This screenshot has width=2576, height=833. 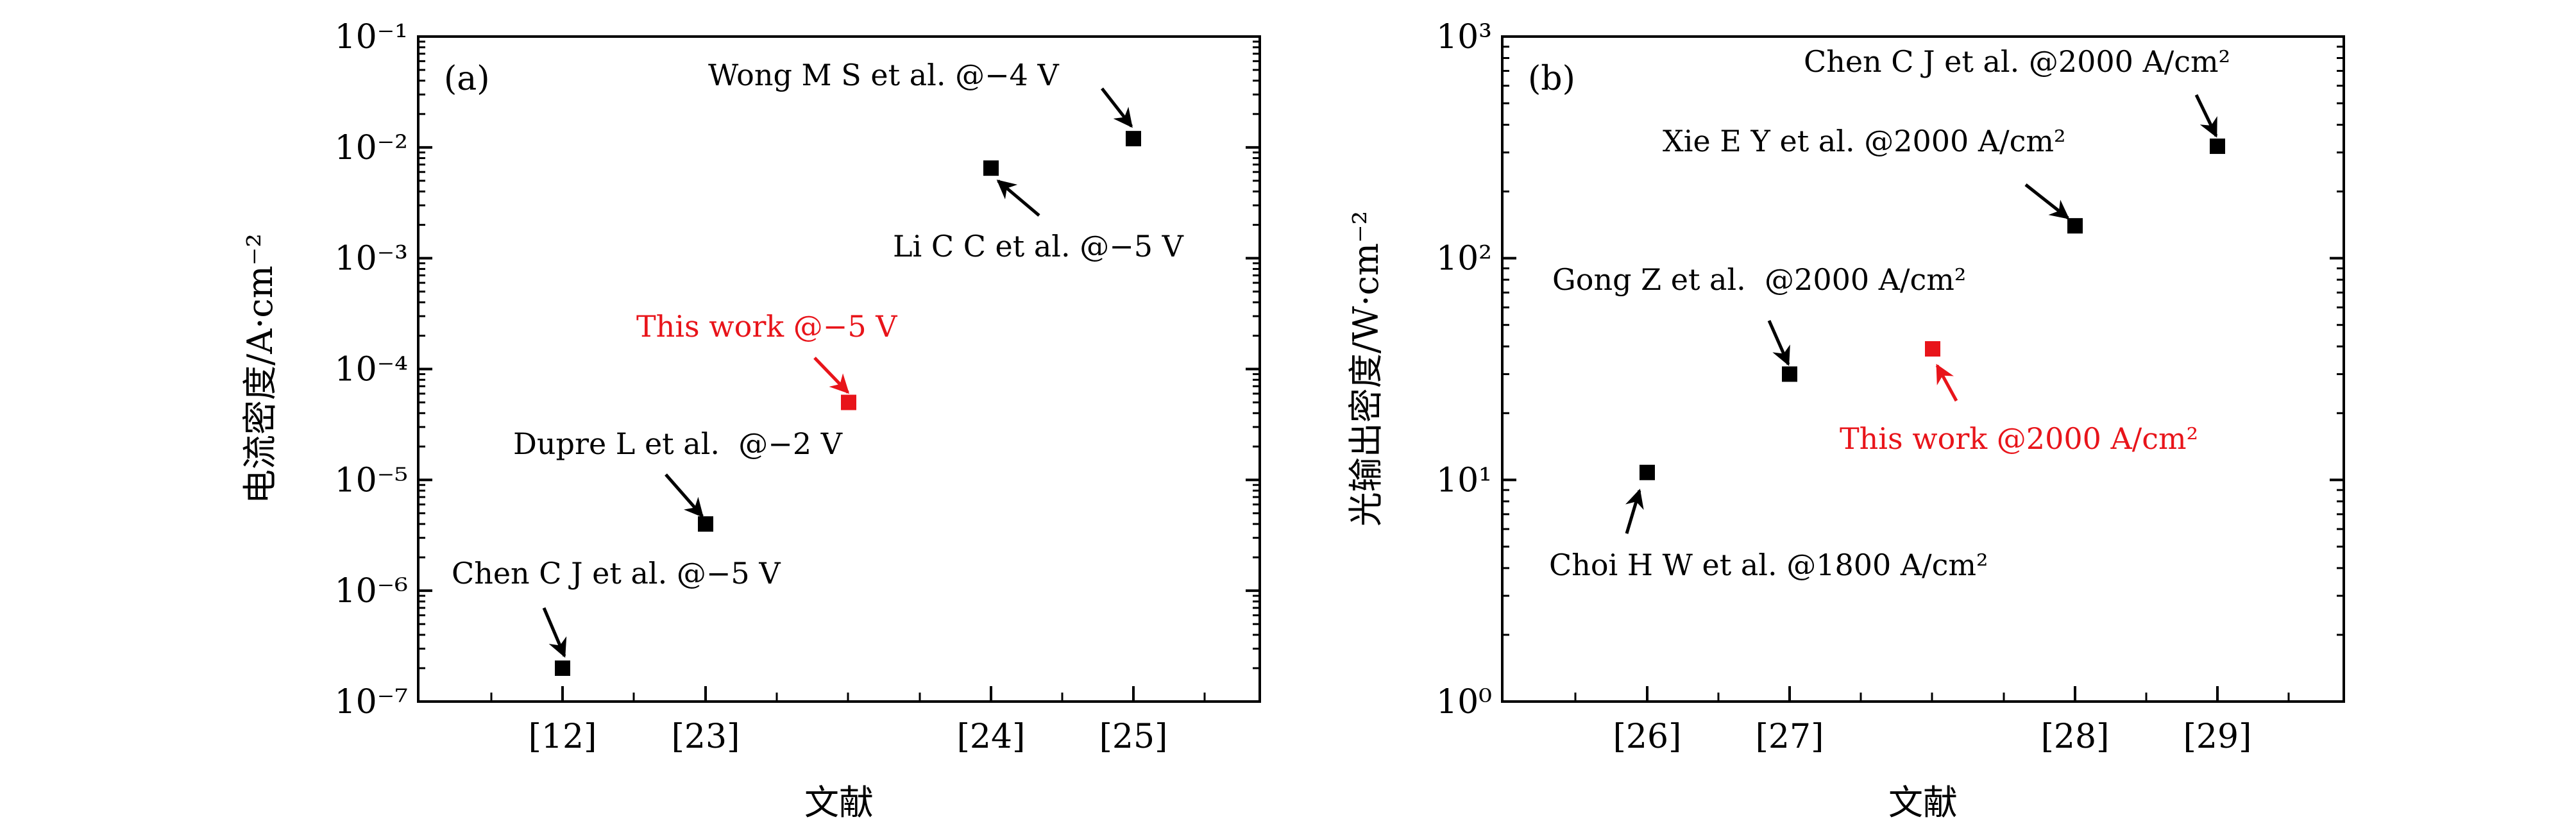 I want to click on panel-b-points, so click(x=1932, y=309).